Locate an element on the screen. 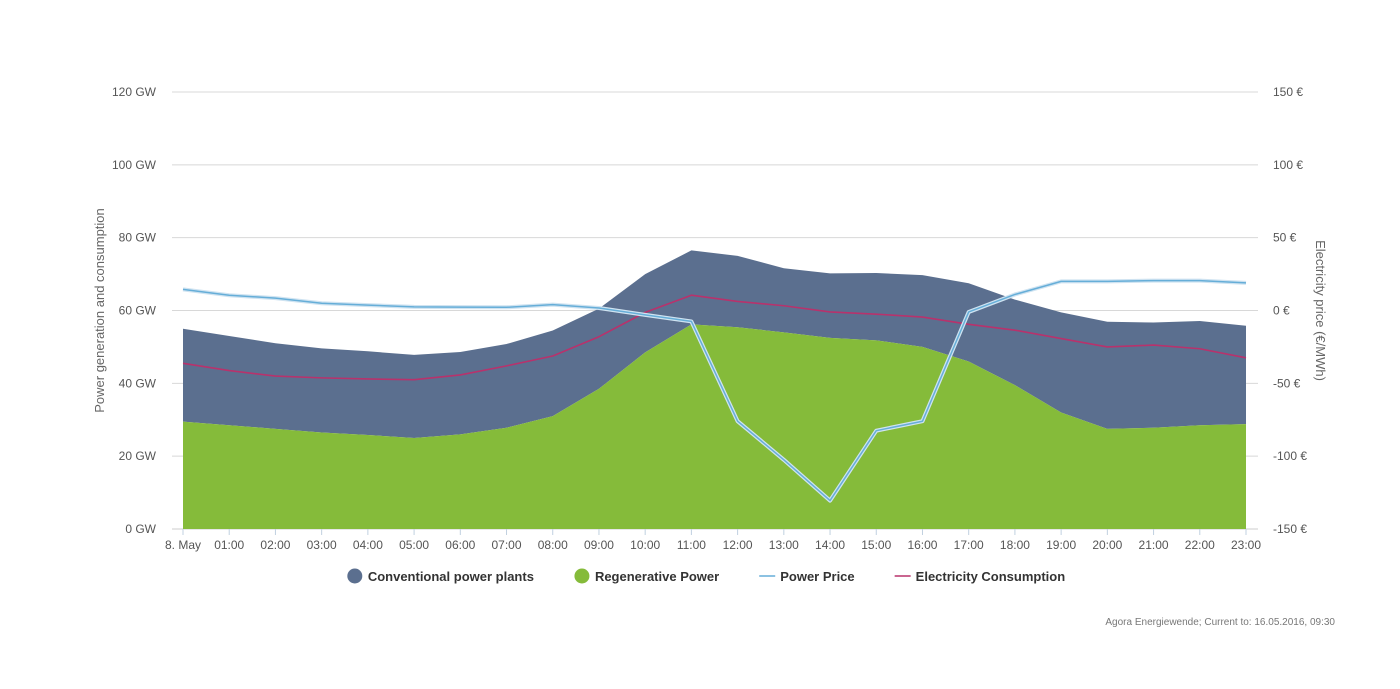  x-tick-label: 21:00 is located at coordinates (1154, 545).